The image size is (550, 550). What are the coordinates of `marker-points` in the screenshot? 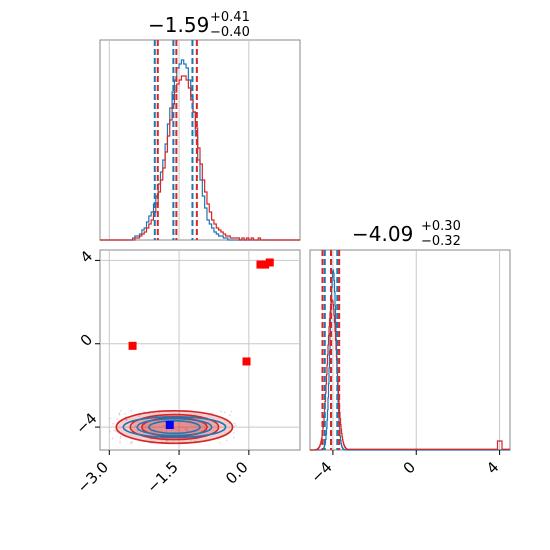 It's located at (201, 343).